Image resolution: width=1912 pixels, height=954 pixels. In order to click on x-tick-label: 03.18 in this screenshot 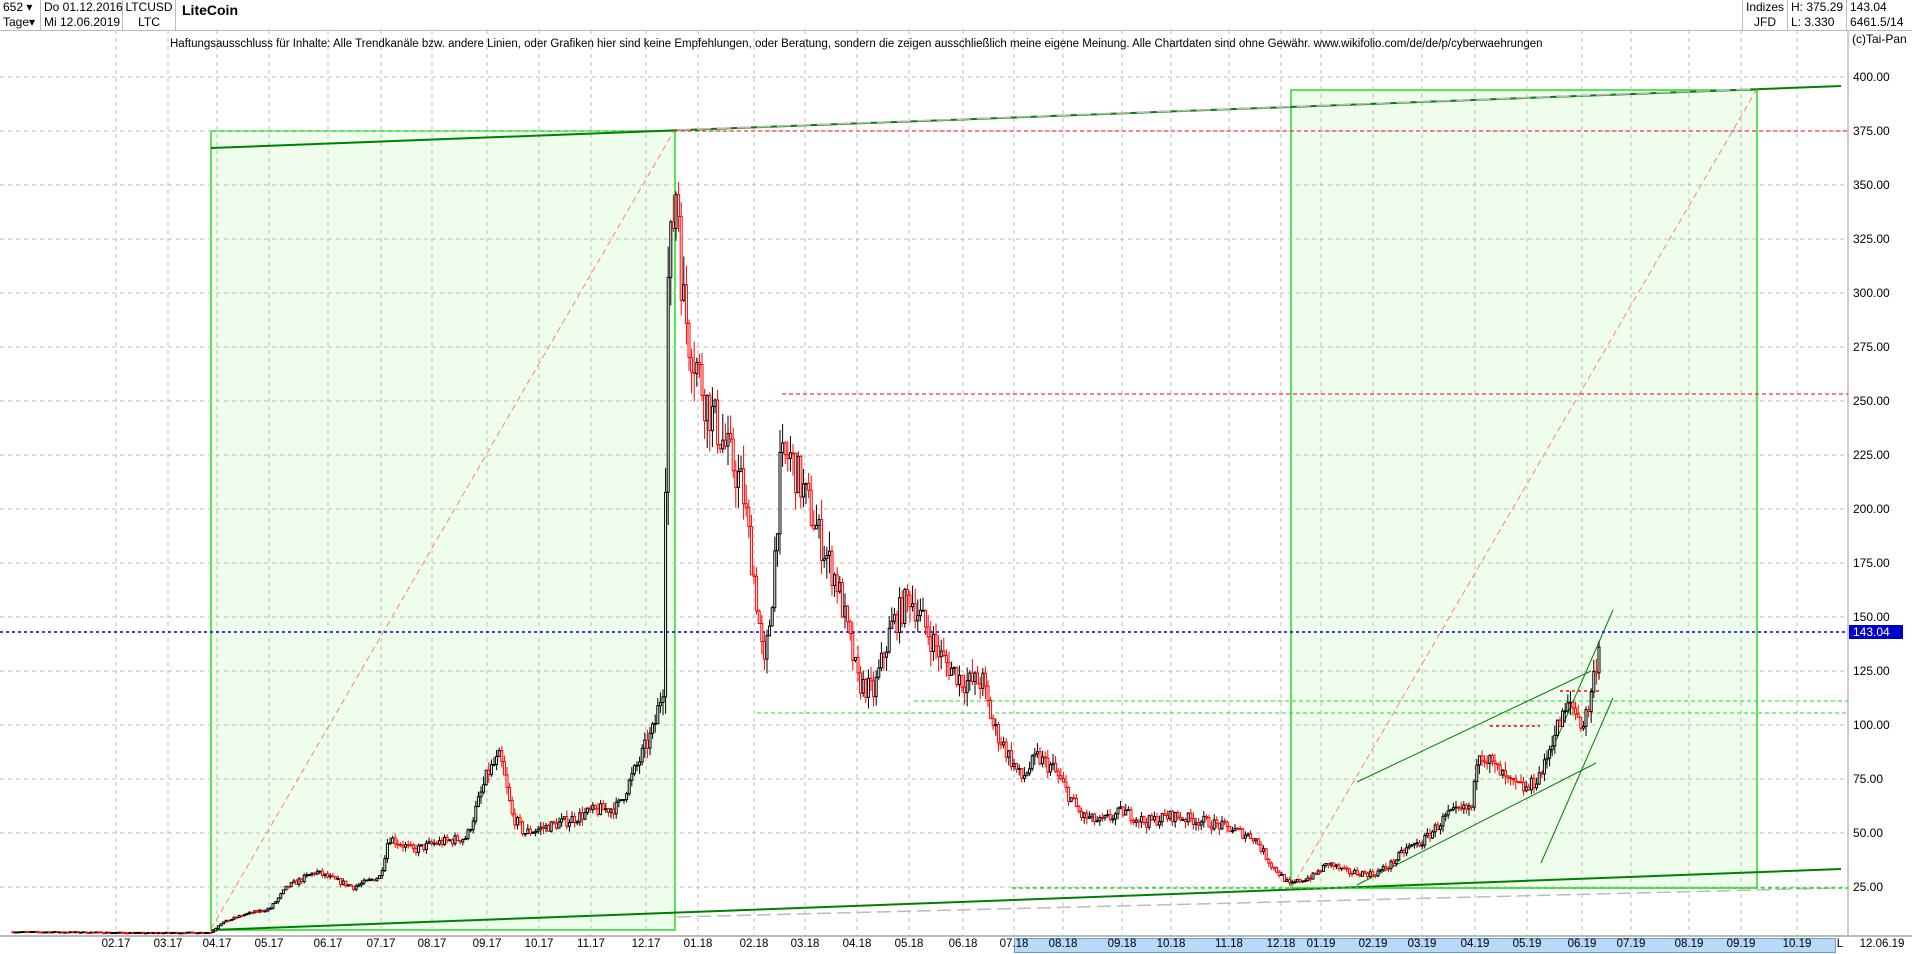, I will do `click(805, 944)`.